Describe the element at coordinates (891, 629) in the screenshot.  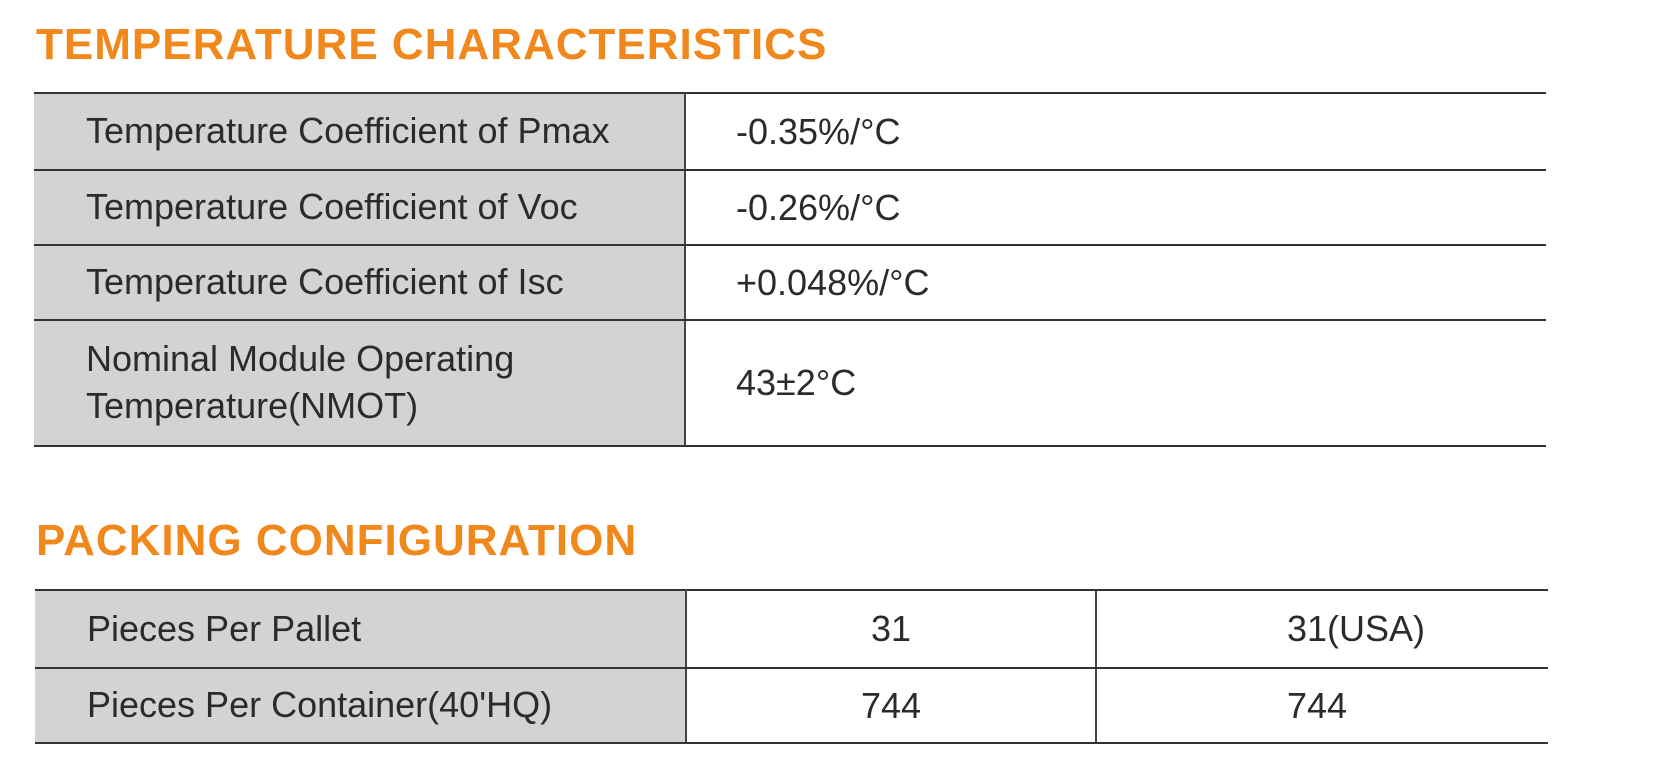
I see `value: 31` at that location.